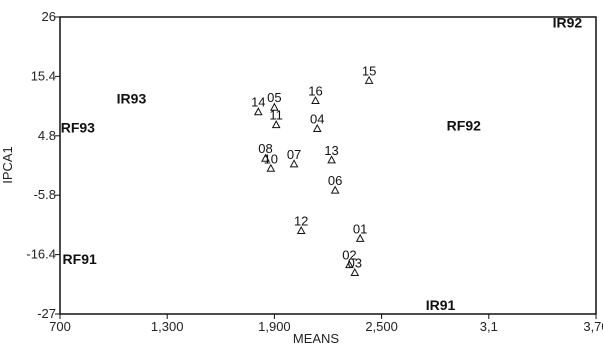 This screenshot has width=603, height=347. What do you see at coordinates (276, 115) in the screenshot?
I see `genotype-label: 11` at bounding box center [276, 115].